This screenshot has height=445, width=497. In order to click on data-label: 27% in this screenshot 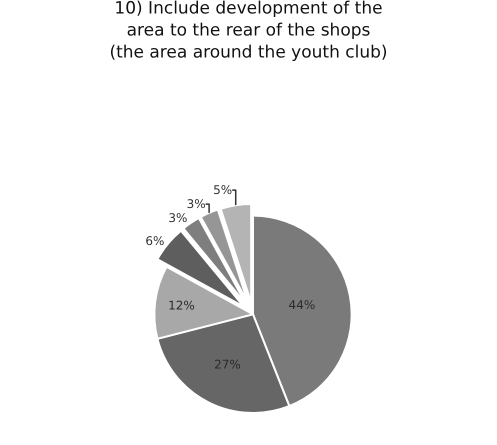, I will do `click(227, 365)`.